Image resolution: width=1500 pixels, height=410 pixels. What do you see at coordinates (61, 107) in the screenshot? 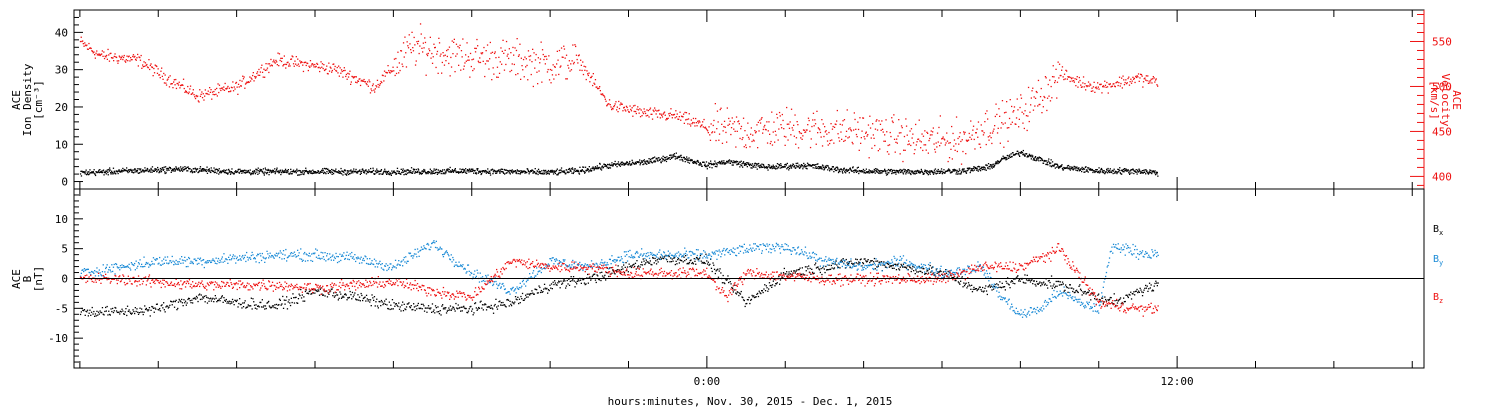
I see `density-tick-label: 20` at bounding box center [61, 107].